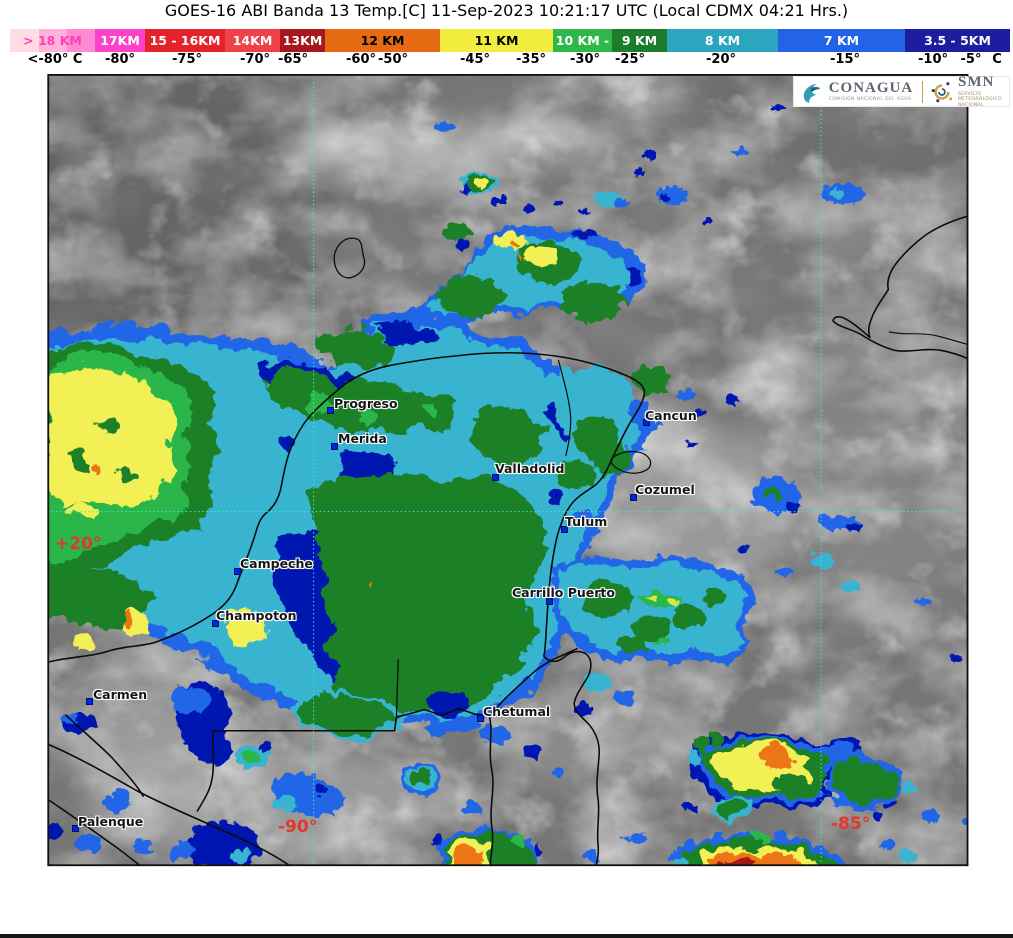 The image size is (1013, 938). Describe the element at coordinates (841, 40) in the screenshot. I see `scale-segment-7km: 7 KM` at that location.